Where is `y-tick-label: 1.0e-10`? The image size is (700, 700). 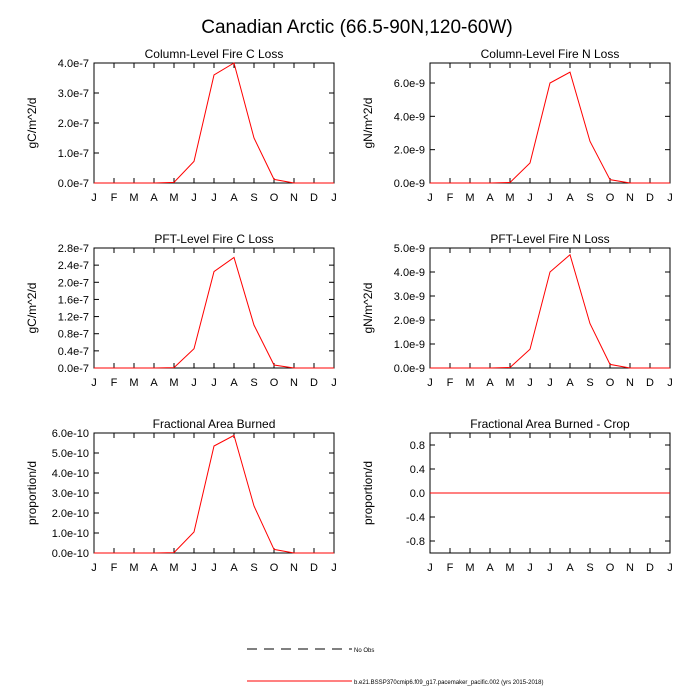 y-tick-label: 1.0e-10 is located at coordinates (70, 534).